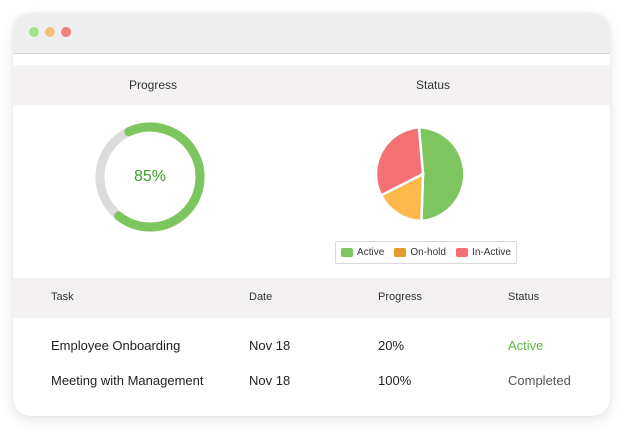  What do you see at coordinates (347, 252) in the screenshot?
I see `legend-swatch-active` at bounding box center [347, 252].